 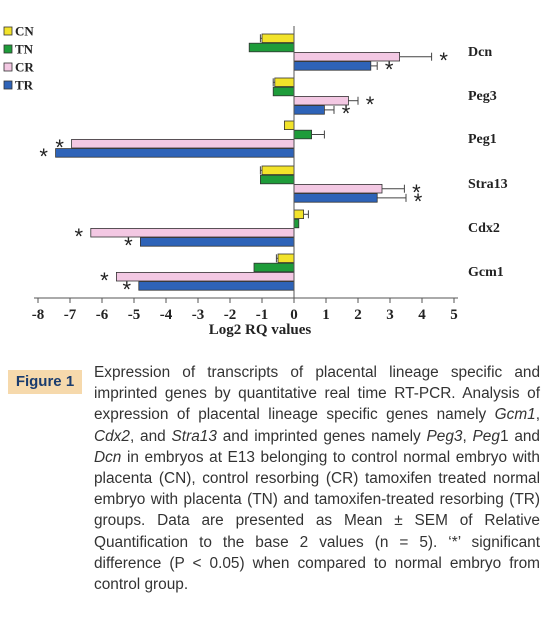 What do you see at coordinates (262, 315) in the screenshot?
I see `x-tick-label: -1` at bounding box center [262, 315].